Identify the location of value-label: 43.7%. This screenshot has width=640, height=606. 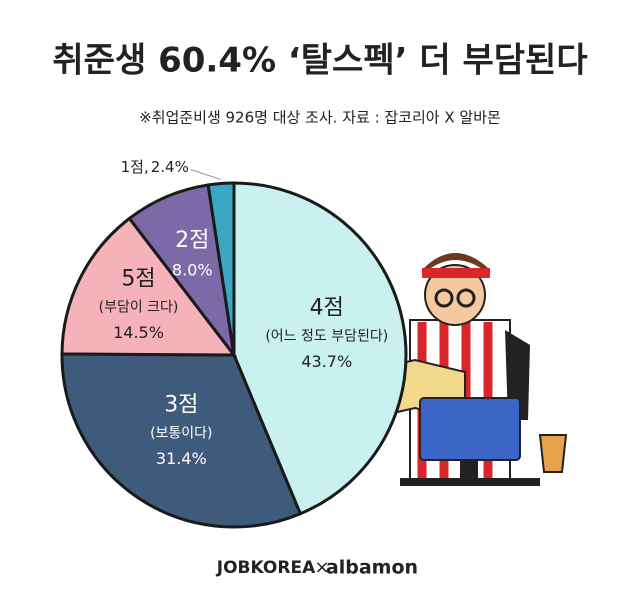
(326, 361).